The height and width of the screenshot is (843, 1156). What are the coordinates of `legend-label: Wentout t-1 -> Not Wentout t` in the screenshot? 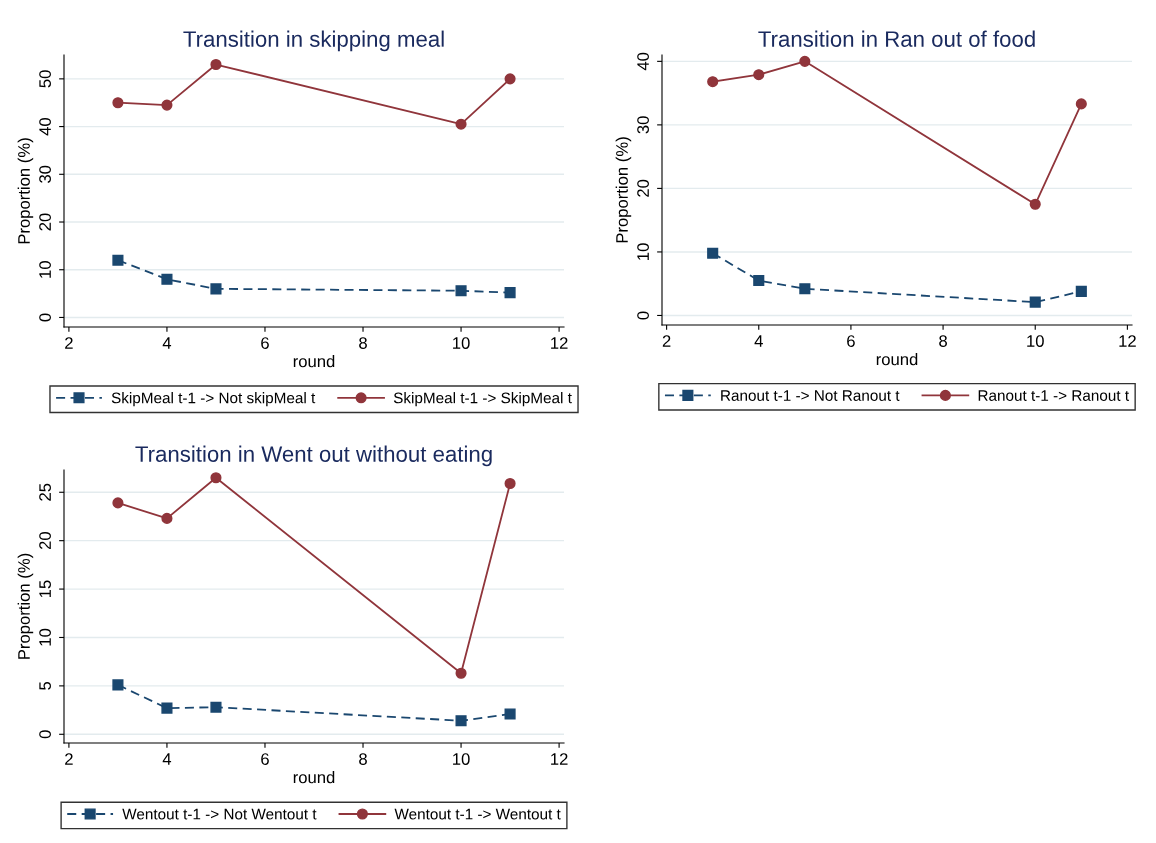 It's located at (219, 814).